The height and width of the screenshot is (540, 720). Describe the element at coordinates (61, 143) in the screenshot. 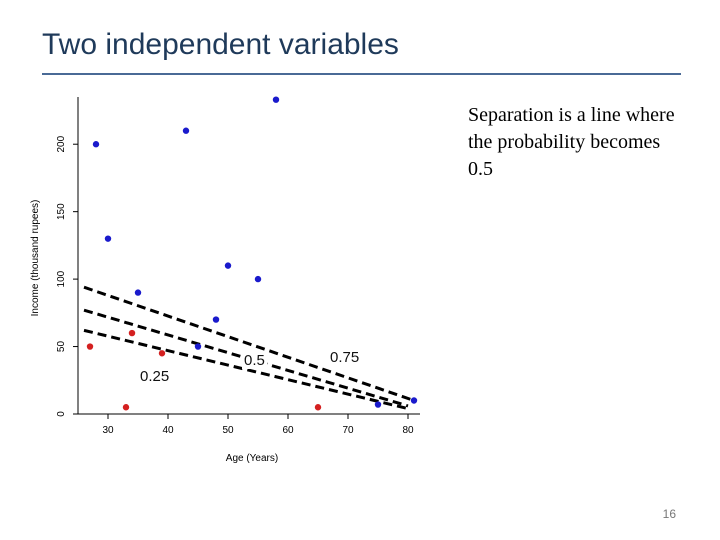

I see `y-tick-label: 200` at that location.